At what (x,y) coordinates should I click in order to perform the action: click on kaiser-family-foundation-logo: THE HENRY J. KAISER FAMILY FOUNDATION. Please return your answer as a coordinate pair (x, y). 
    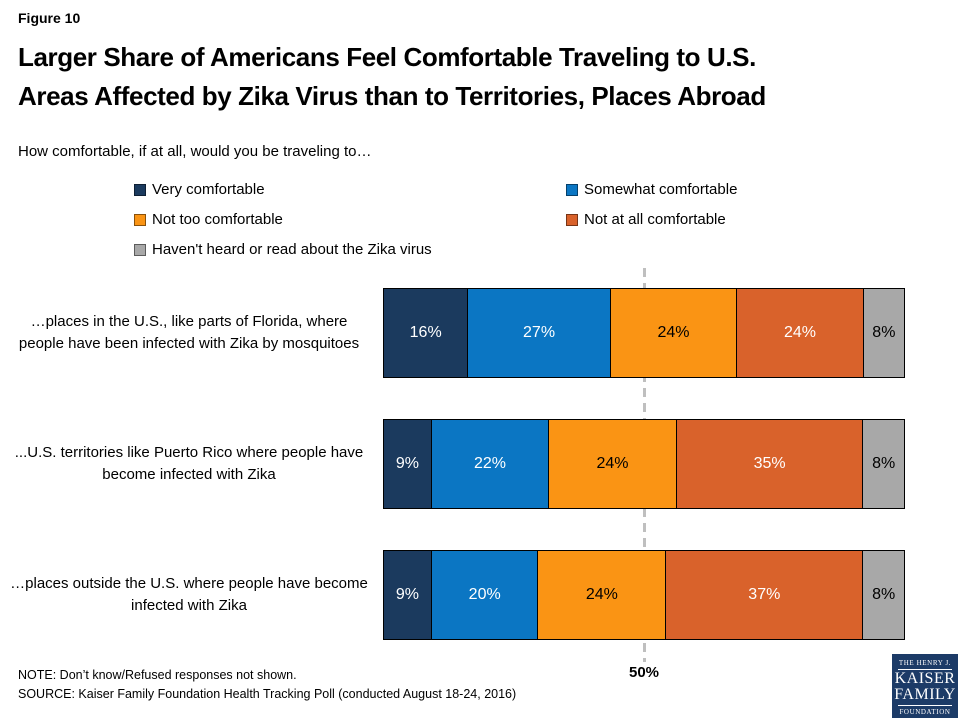
    Looking at the image, I should click on (925, 686).